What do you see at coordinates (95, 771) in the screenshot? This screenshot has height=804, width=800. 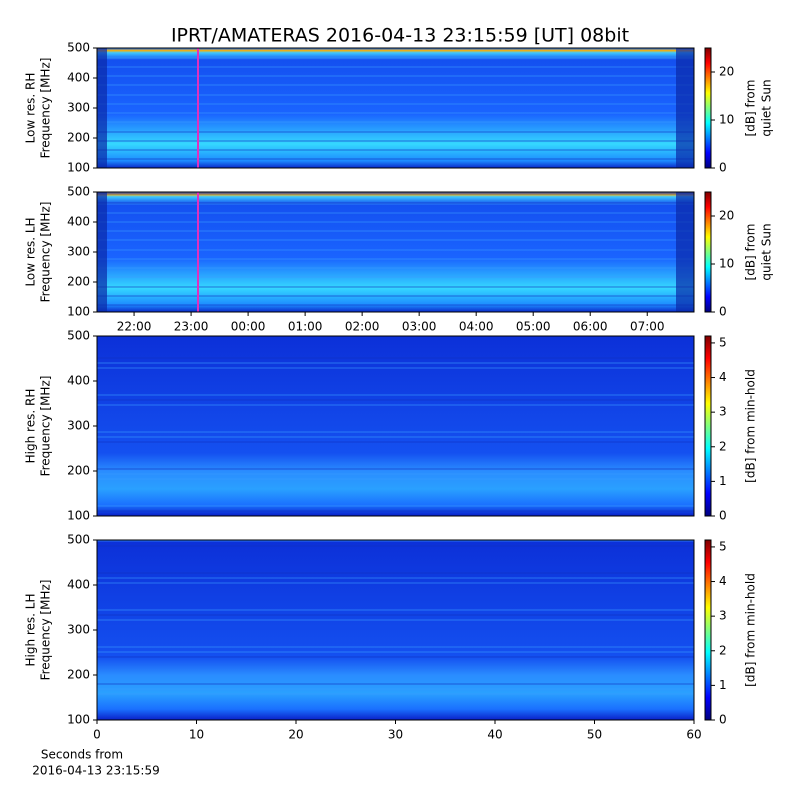 I see `x-axis-label: 2016-04-13 23:15:59` at bounding box center [95, 771].